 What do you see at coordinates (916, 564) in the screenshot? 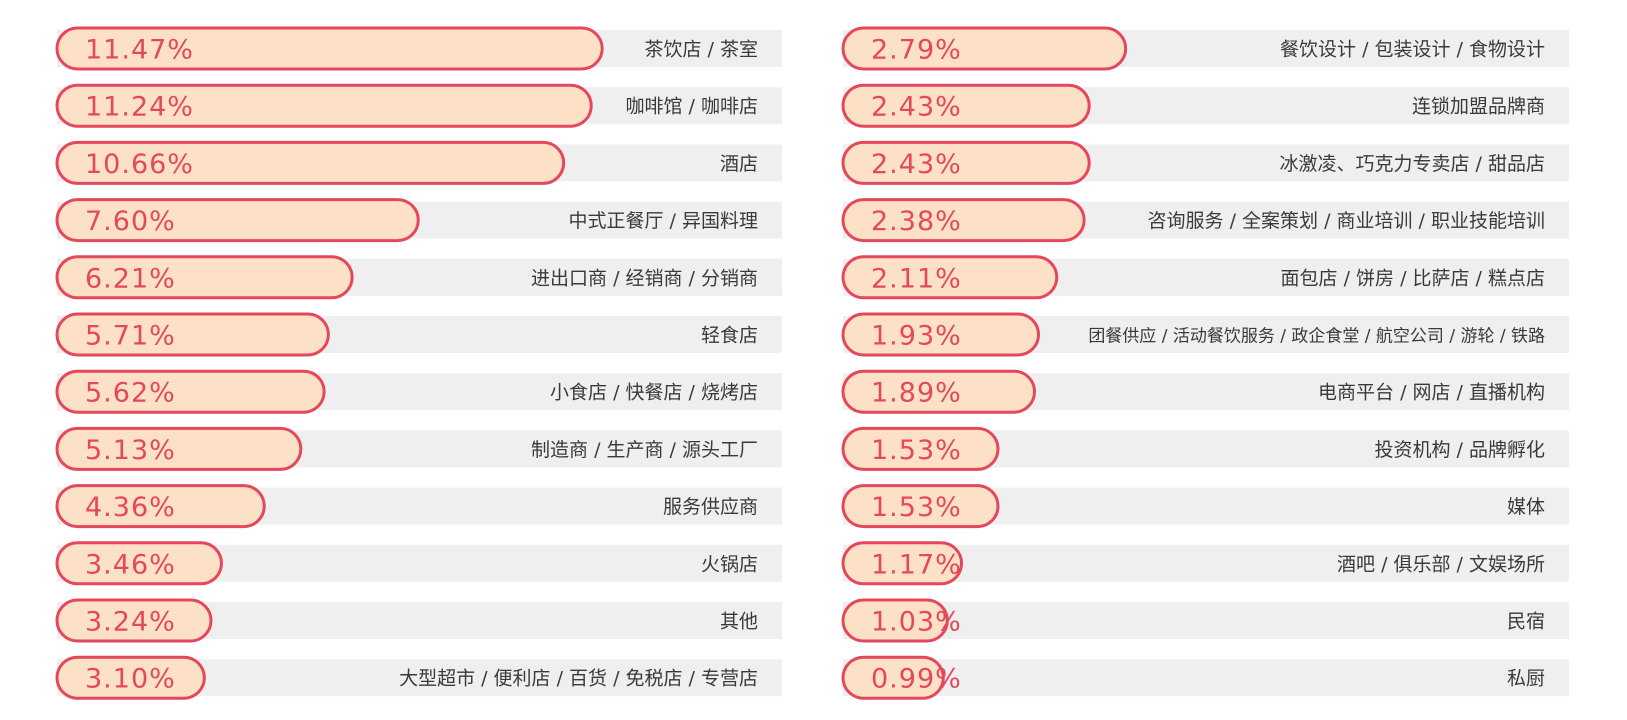
I see `value-label: 1.17%` at bounding box center [916, 564].